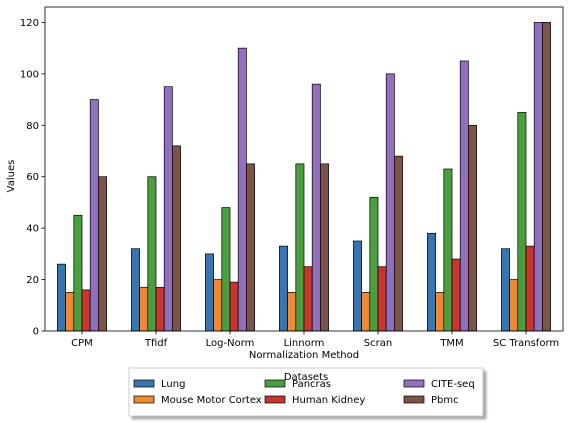  I want to click on legend-label: Mouse Motor Cortex, so click(211, 400).